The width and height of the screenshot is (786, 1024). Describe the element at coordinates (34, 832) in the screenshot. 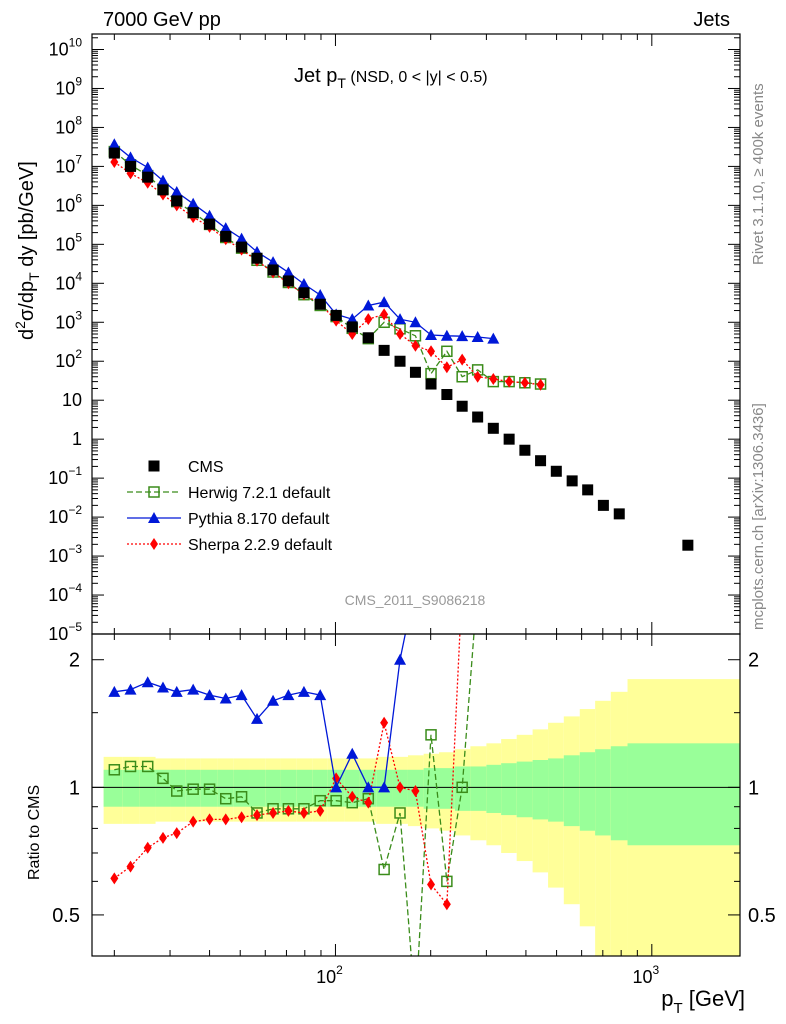

I see `ratio-y-axis-label: Ratio to CMS` at that location.